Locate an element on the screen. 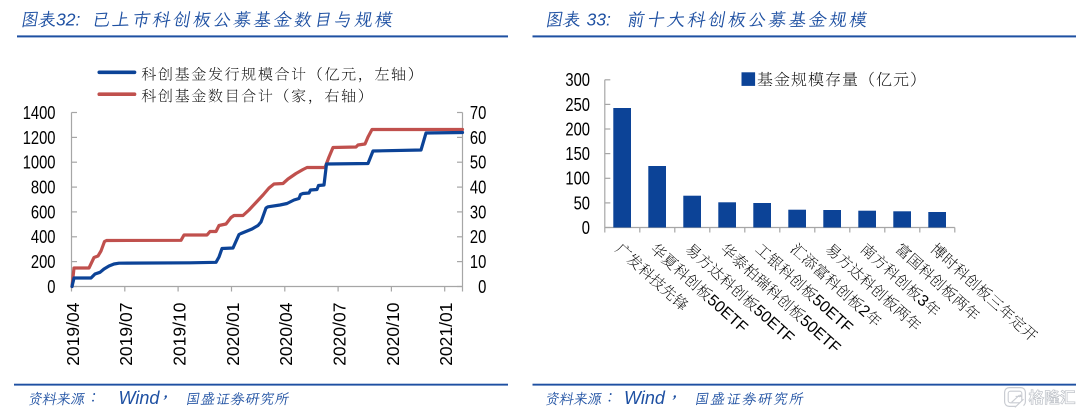  svg-text: 20 is located at coordinates (478, 237).